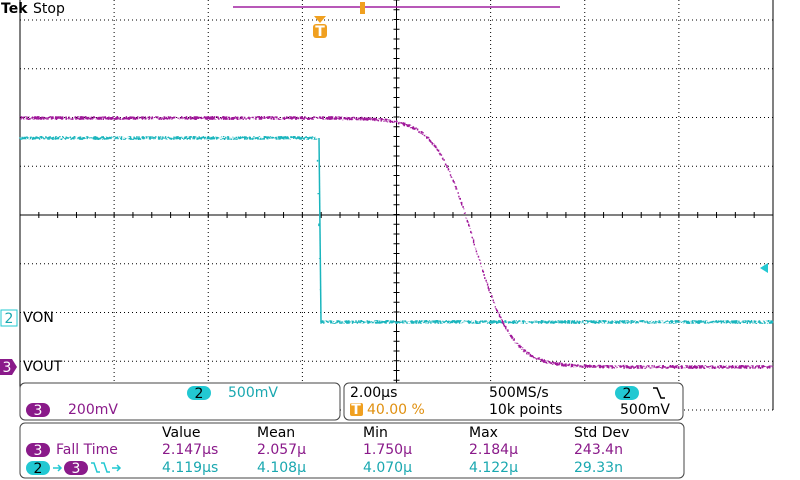 This screenshot has width=800, height=480. Describe the element at coordinates (525, 410) in the screenshot. I see `record-length: 10k points` at that location.